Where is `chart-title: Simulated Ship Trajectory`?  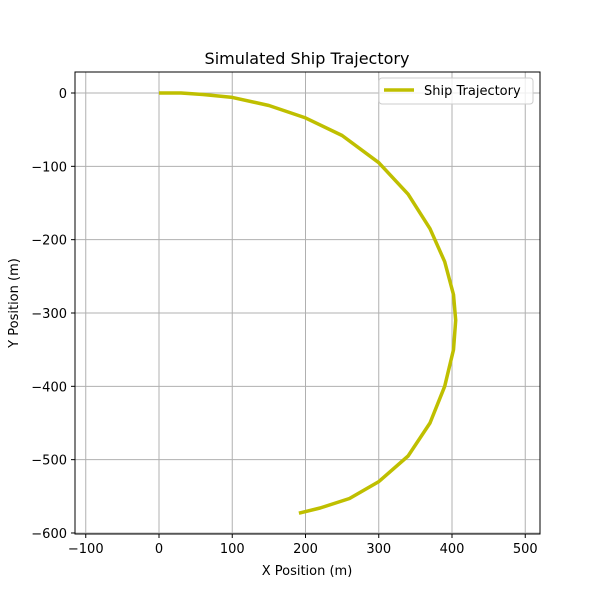 chart-title: Simulated Ship Trajectory is located at coordinates (307, 58).